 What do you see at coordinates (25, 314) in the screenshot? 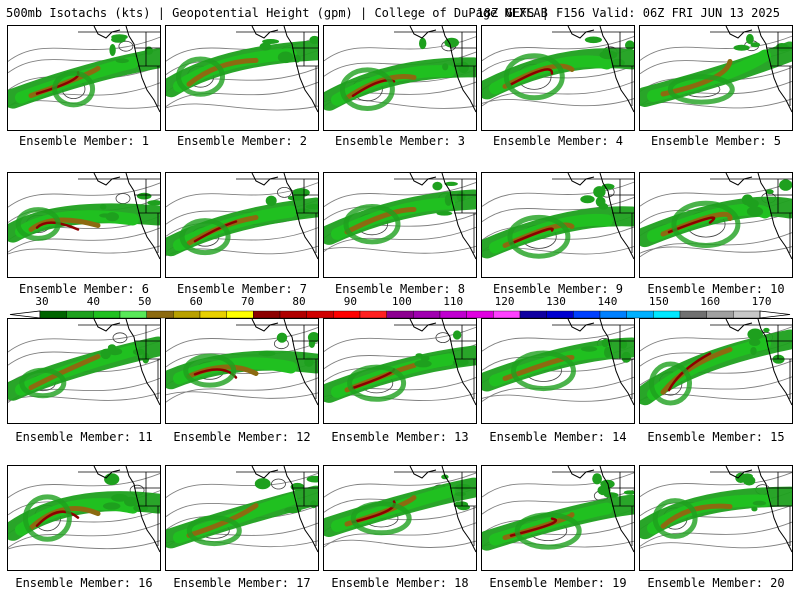
I see `colorbar-low-arrow` at bounding box center [25, 314].